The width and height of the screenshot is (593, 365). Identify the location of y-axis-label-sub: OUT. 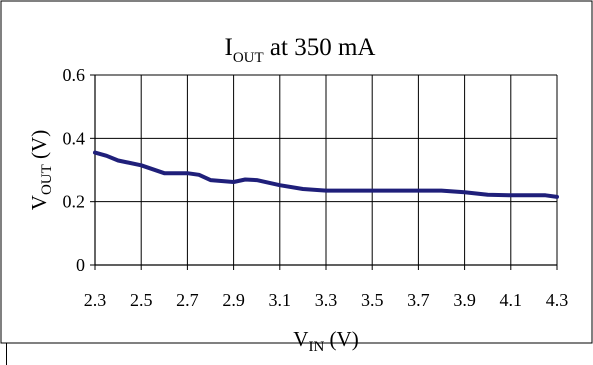
(47, 179).